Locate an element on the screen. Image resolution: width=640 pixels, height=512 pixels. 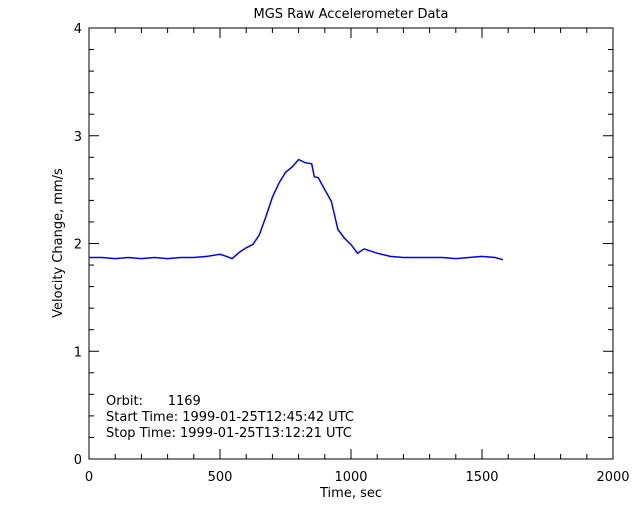
annotation-stop-time: Stop Time: 1999-01-25T13:12:21 UTC is located at coordinates (229, 433).